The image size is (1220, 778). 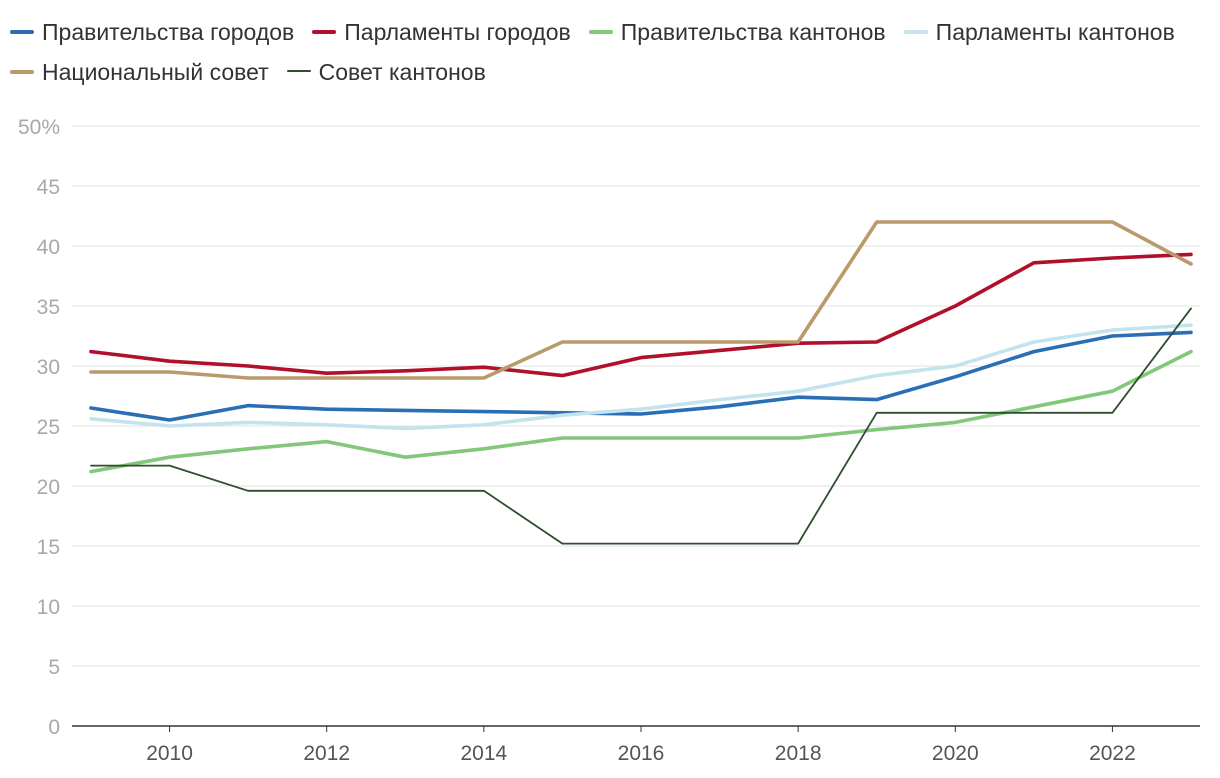 I want to click on legend-label: Правительства кантонов, so click(x=753, y=32).